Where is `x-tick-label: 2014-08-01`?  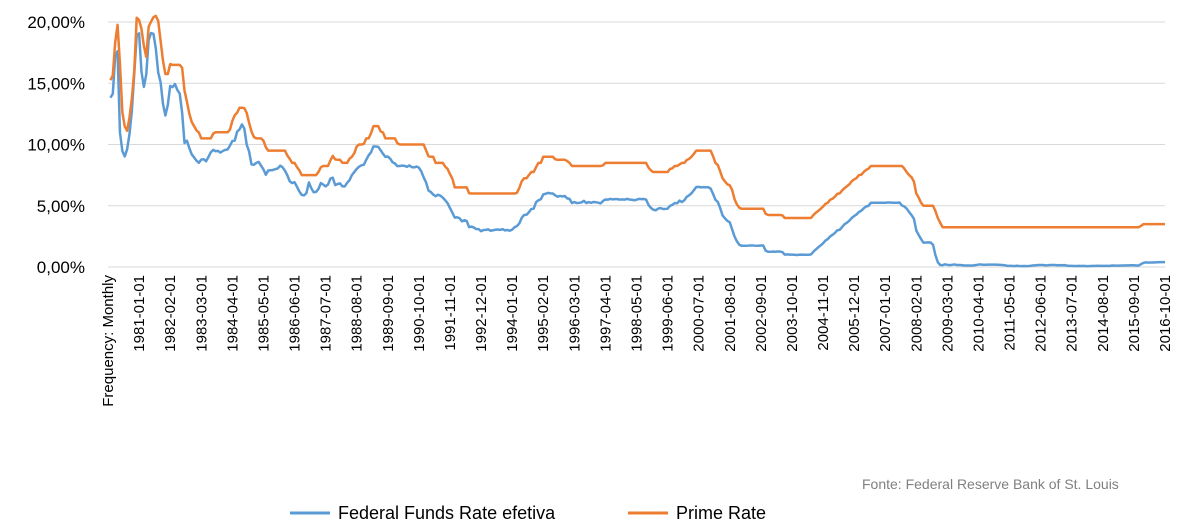
x-tick-label: 2014-08-01 is located at coordinates (1103, 313).